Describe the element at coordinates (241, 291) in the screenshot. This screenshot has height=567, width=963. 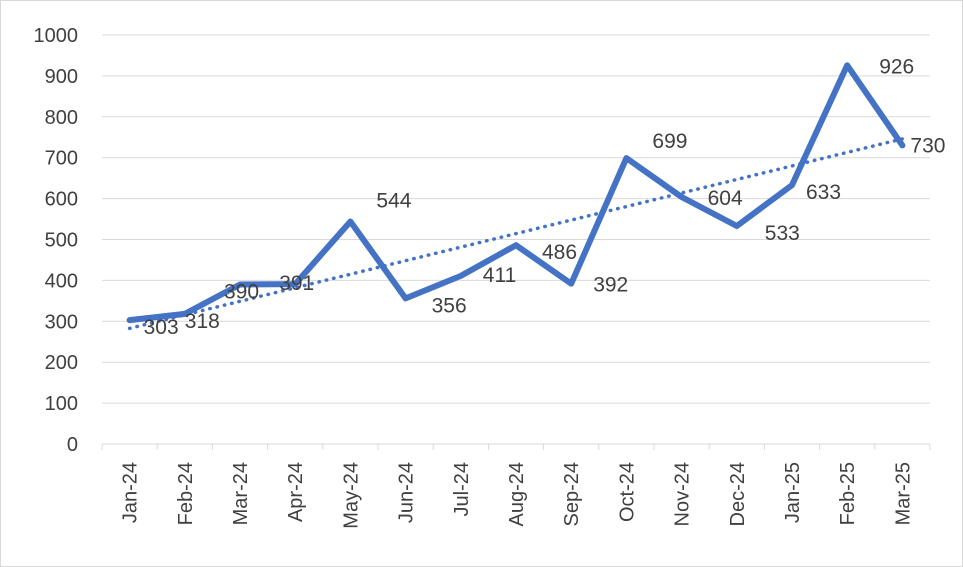
I see `data-label: 390` at that location.